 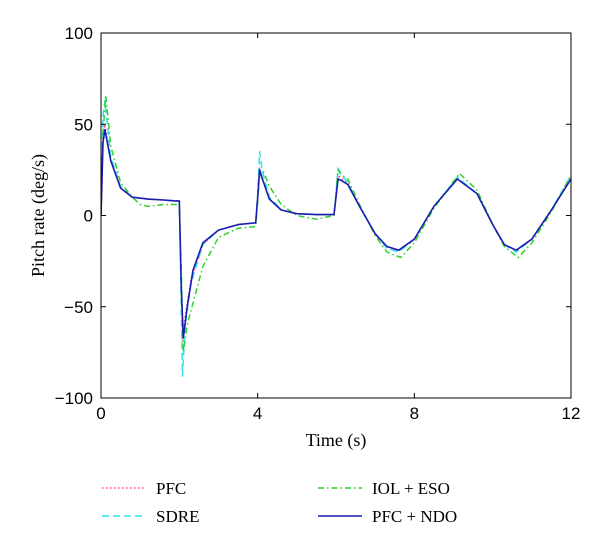 I want to click on legend-label-pfc-ndo: PFC + NDO, so click(x=414, y=516).